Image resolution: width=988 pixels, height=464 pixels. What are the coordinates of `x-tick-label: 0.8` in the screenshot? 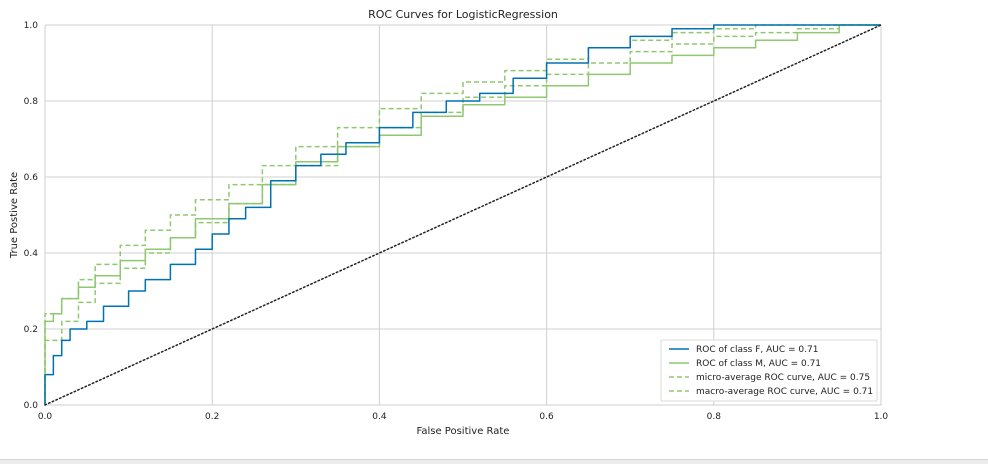 It's located at (714, 417).